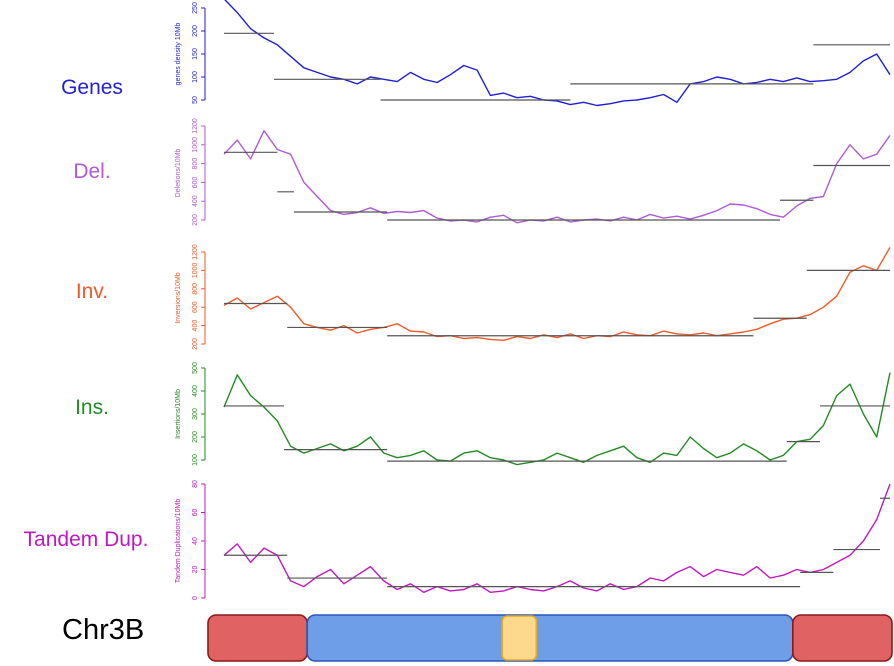 This screenshot has width=894, height=666. I want to click on track-label: Tandem Dup., so click(86, 539).